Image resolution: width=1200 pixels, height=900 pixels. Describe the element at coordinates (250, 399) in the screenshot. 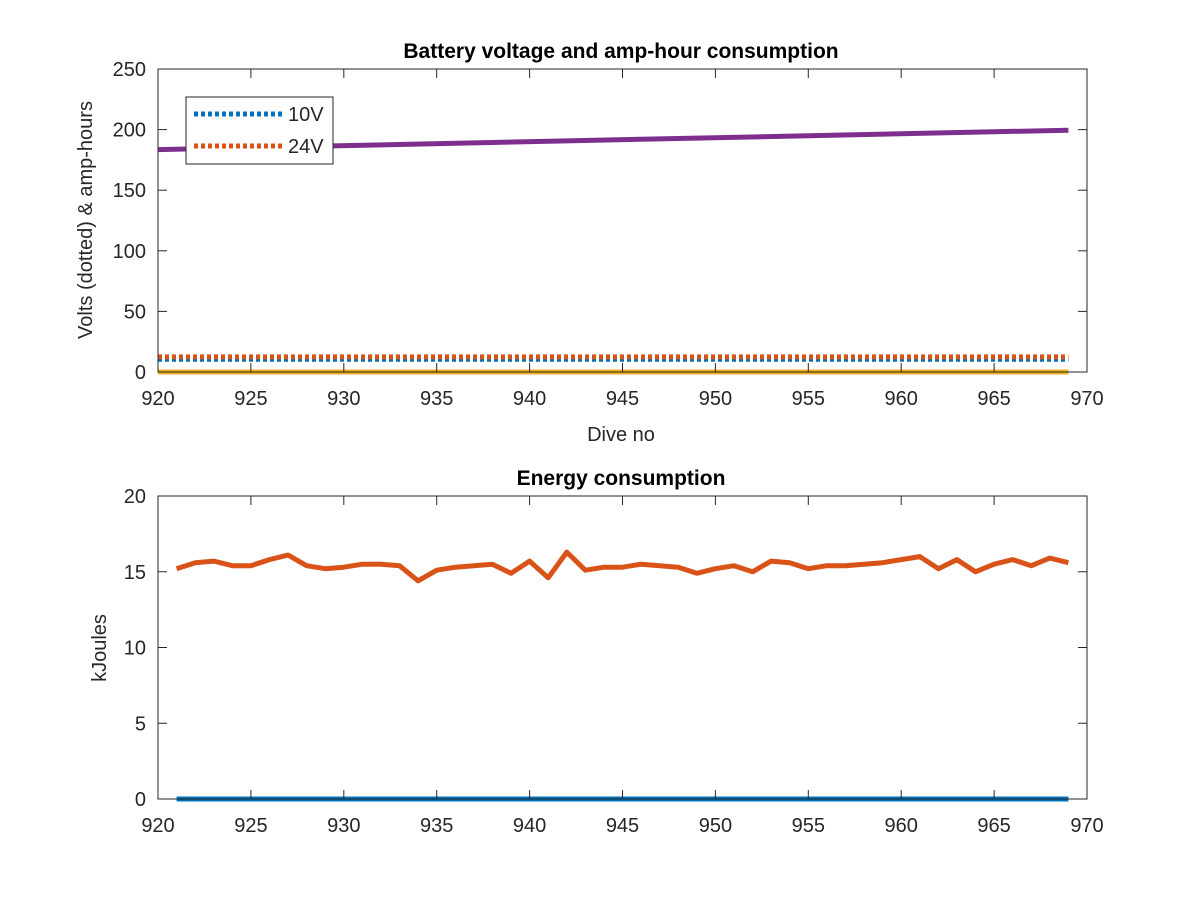

I see `voltage-xtick-label: 925` at that location.